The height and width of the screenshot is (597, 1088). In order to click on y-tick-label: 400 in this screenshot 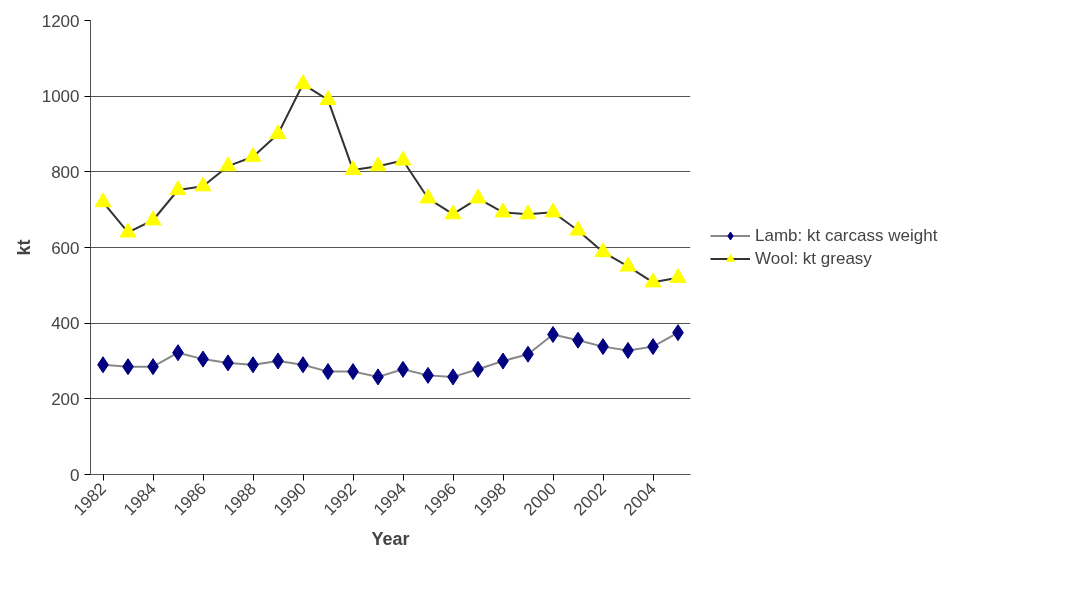, I will do `click(65, 324)`.